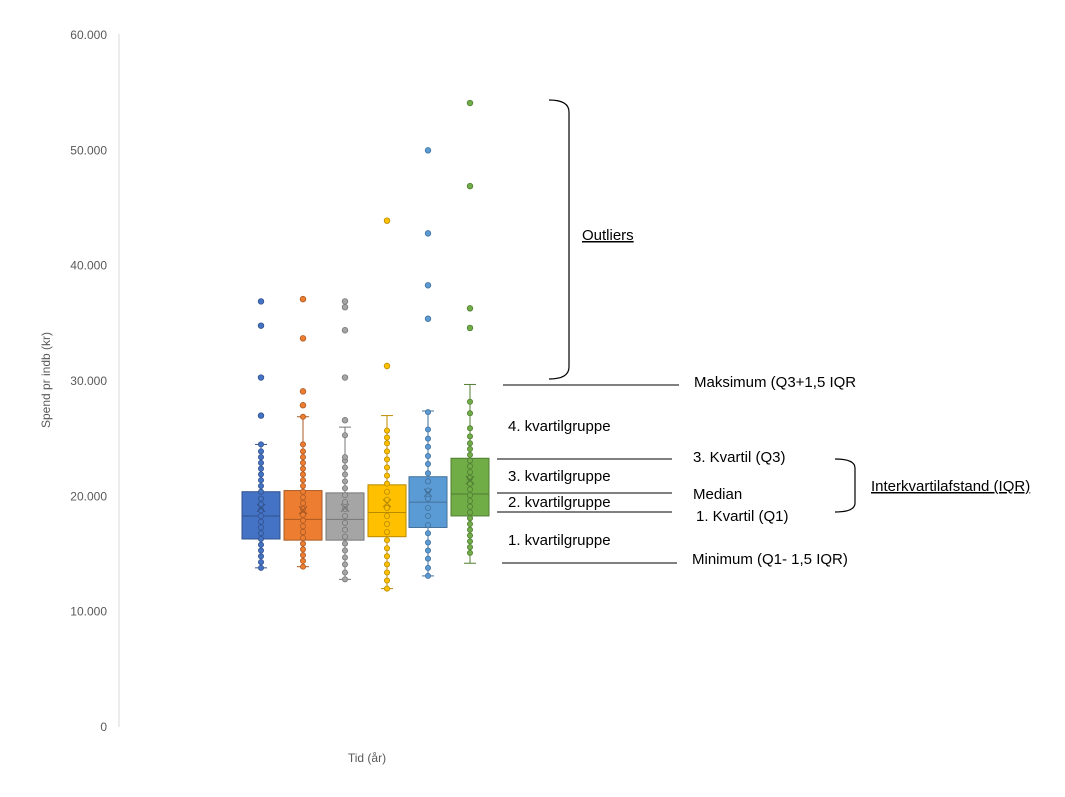  What do you see at coordinates (588, 474) in the screenshot?
I see `annotation-lines` at bounding box center [588, 474].